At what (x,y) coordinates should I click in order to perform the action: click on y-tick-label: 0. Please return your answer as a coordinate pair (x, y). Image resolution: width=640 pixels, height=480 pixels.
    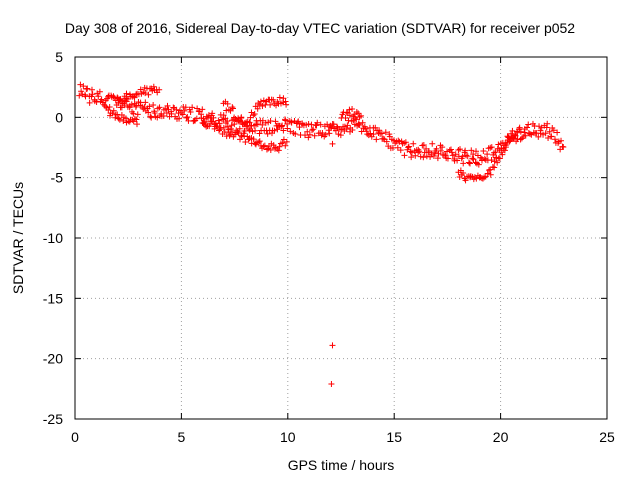
    Looking at the image, I should click on (59, 117).